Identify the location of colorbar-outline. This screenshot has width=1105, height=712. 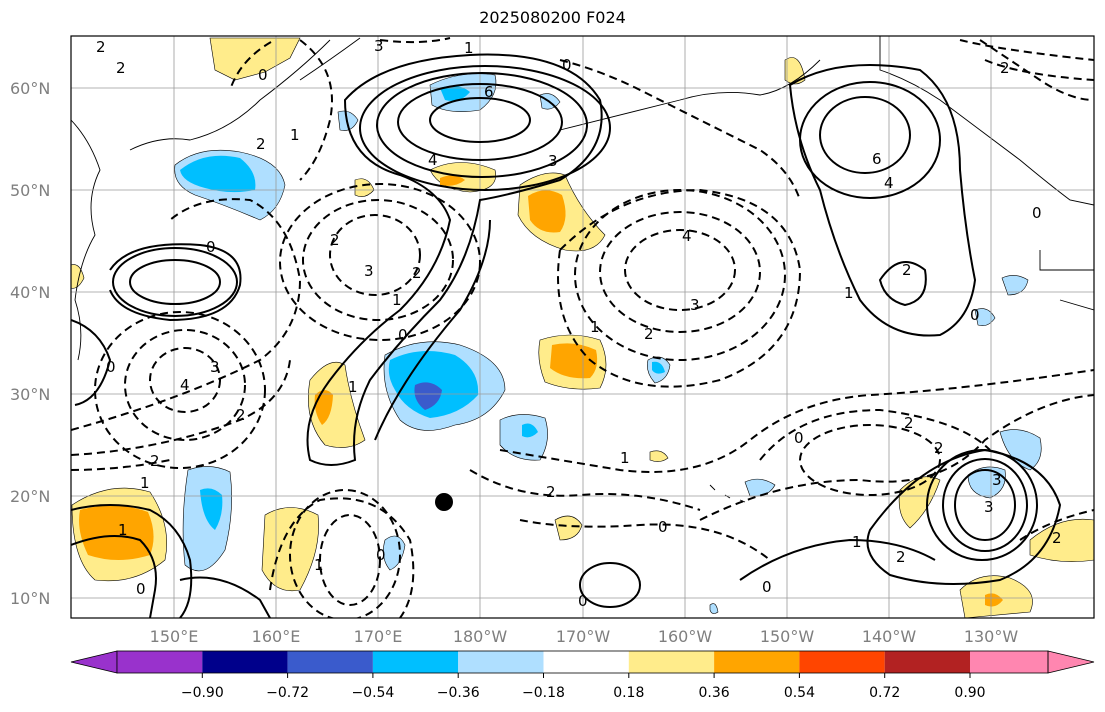
(582, 662).